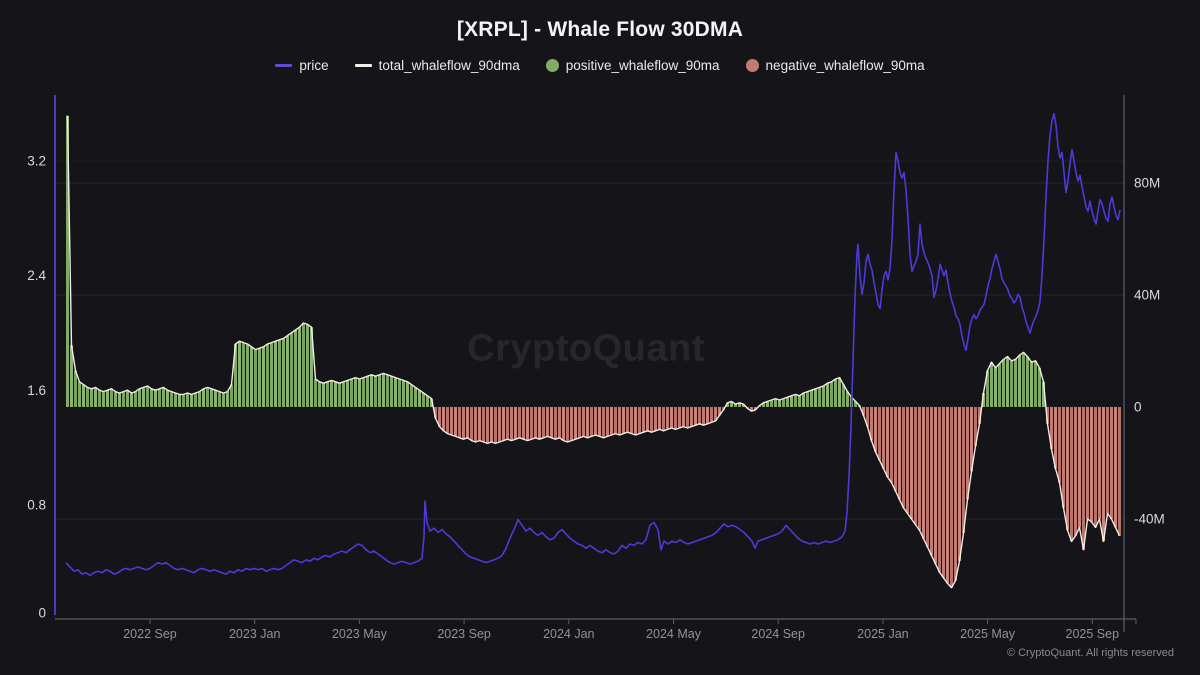 The height and width of the screenshot is (675, 1200). What do you see at coordinates (437, 65) in the screenshot?
I see `legend-item-total-whaleflow: total_whaleflow_90dma` at bounding box center [437, 65].